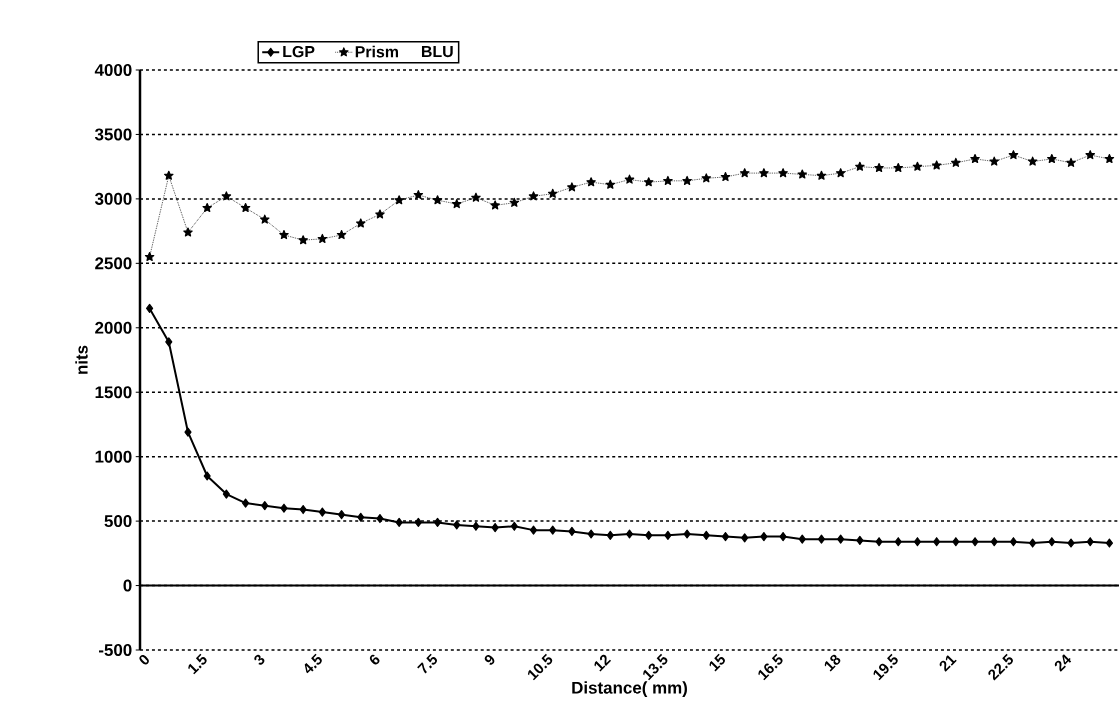  I want to click on legend-label: LGP, so click(299, 51).